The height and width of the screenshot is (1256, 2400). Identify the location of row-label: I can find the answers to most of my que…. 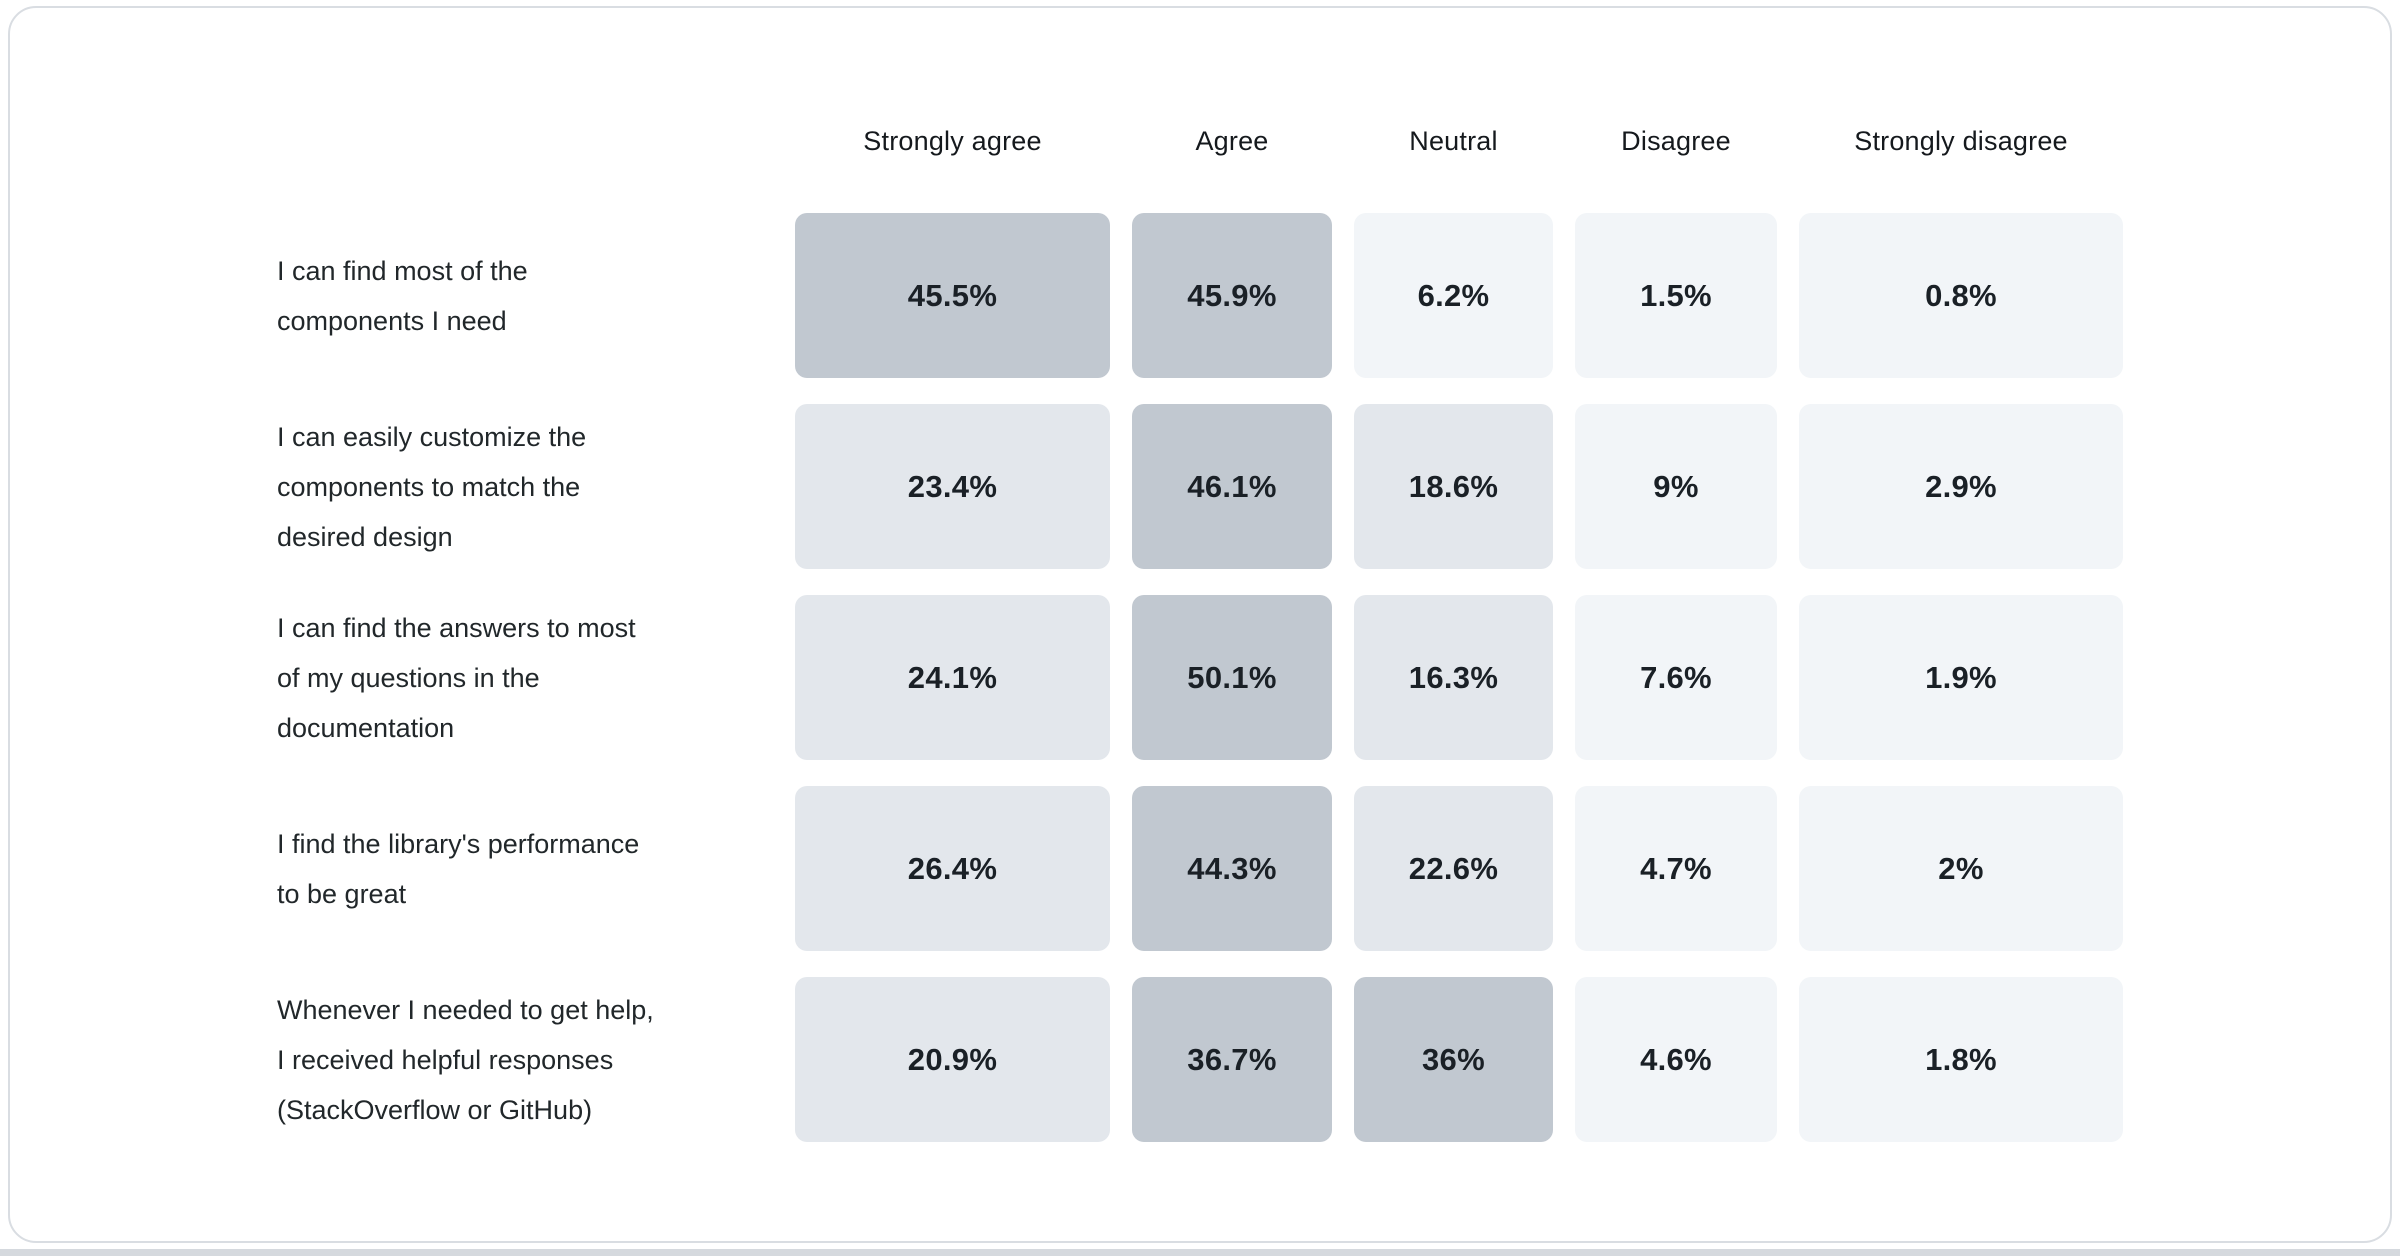
(456, 677).